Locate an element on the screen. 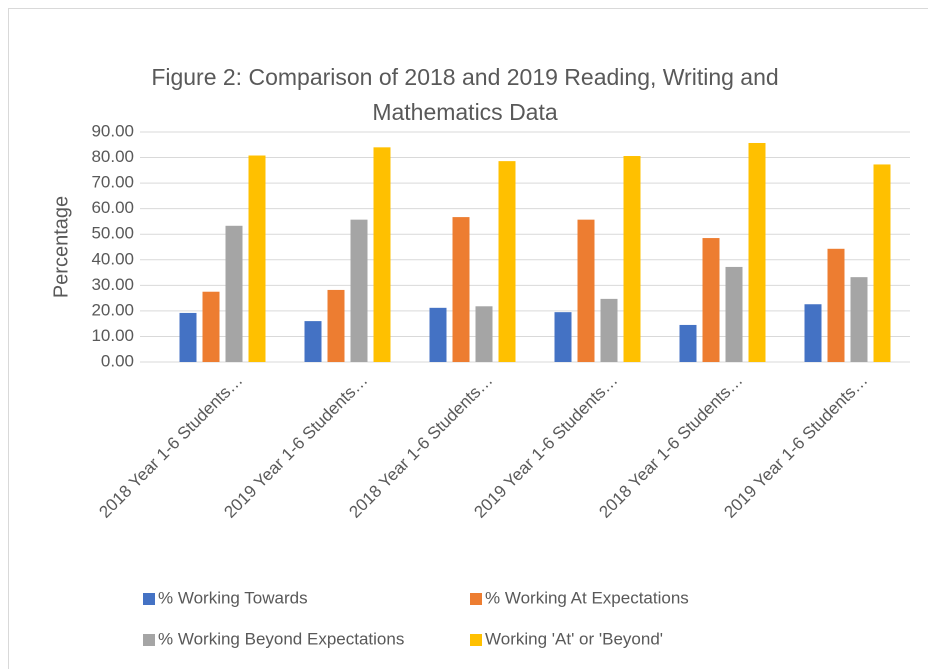 The height and width of the screenshot is (669, 928). y-tick-label: 60.00 is located at coordinates (112, 207).